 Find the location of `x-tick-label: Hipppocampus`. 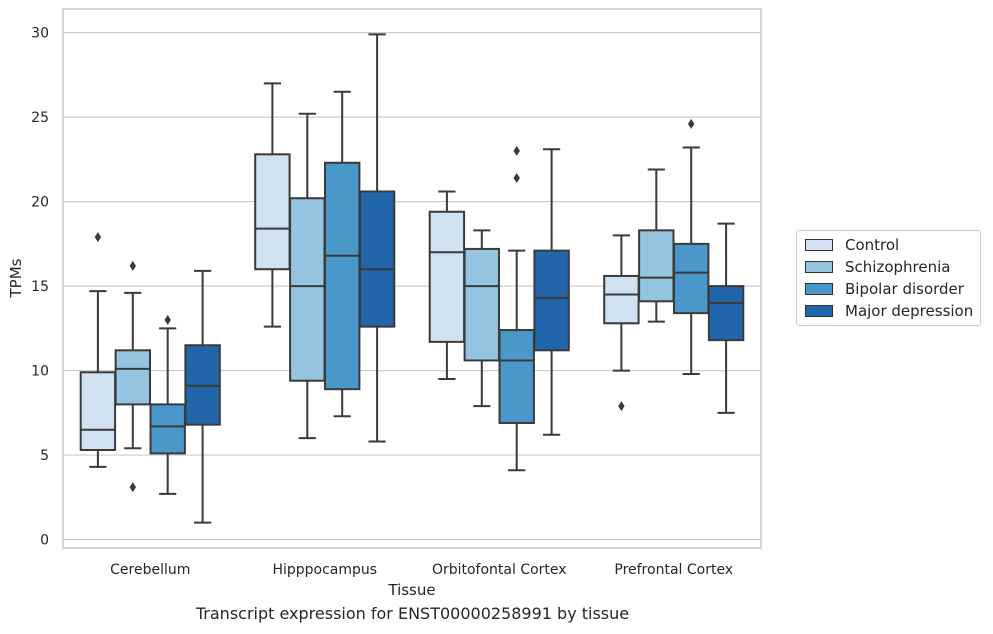

x-tick-label: Hipppocampus is located at coordinates (324, 570).